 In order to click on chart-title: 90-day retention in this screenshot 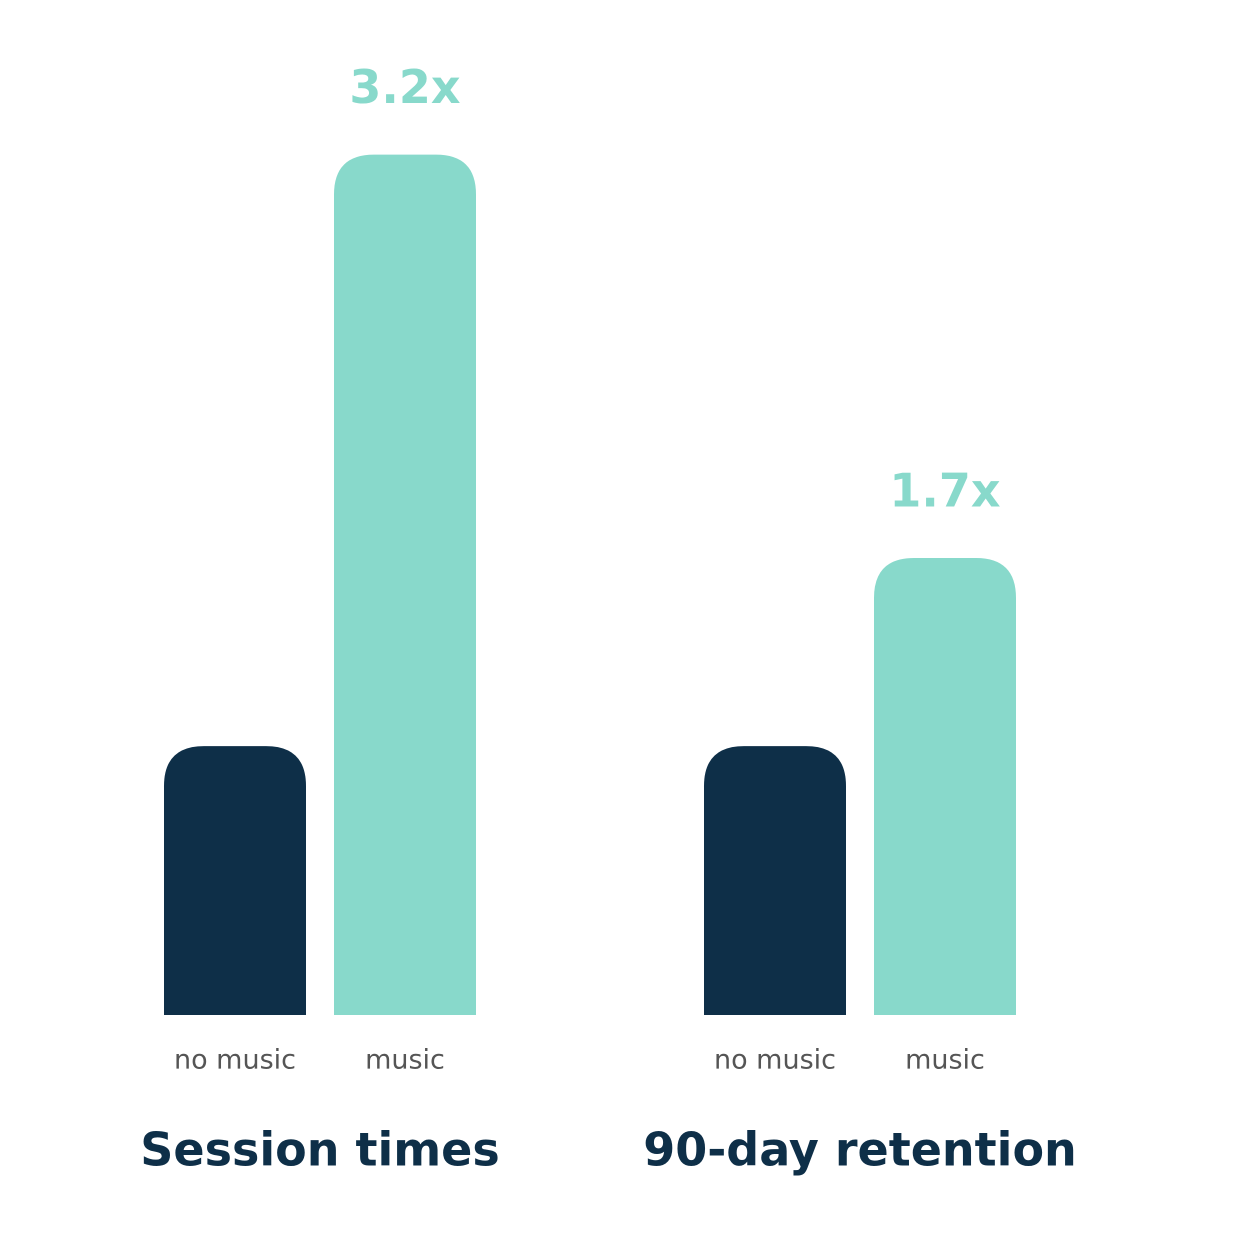, I will do `click(860, 1150)`.